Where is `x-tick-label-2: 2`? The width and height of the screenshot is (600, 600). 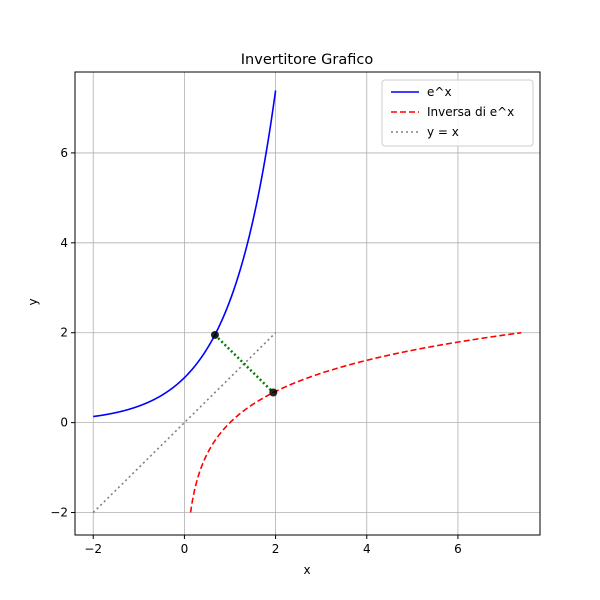
x-tick-label-2: 2 is located at coordinates (276, 549).